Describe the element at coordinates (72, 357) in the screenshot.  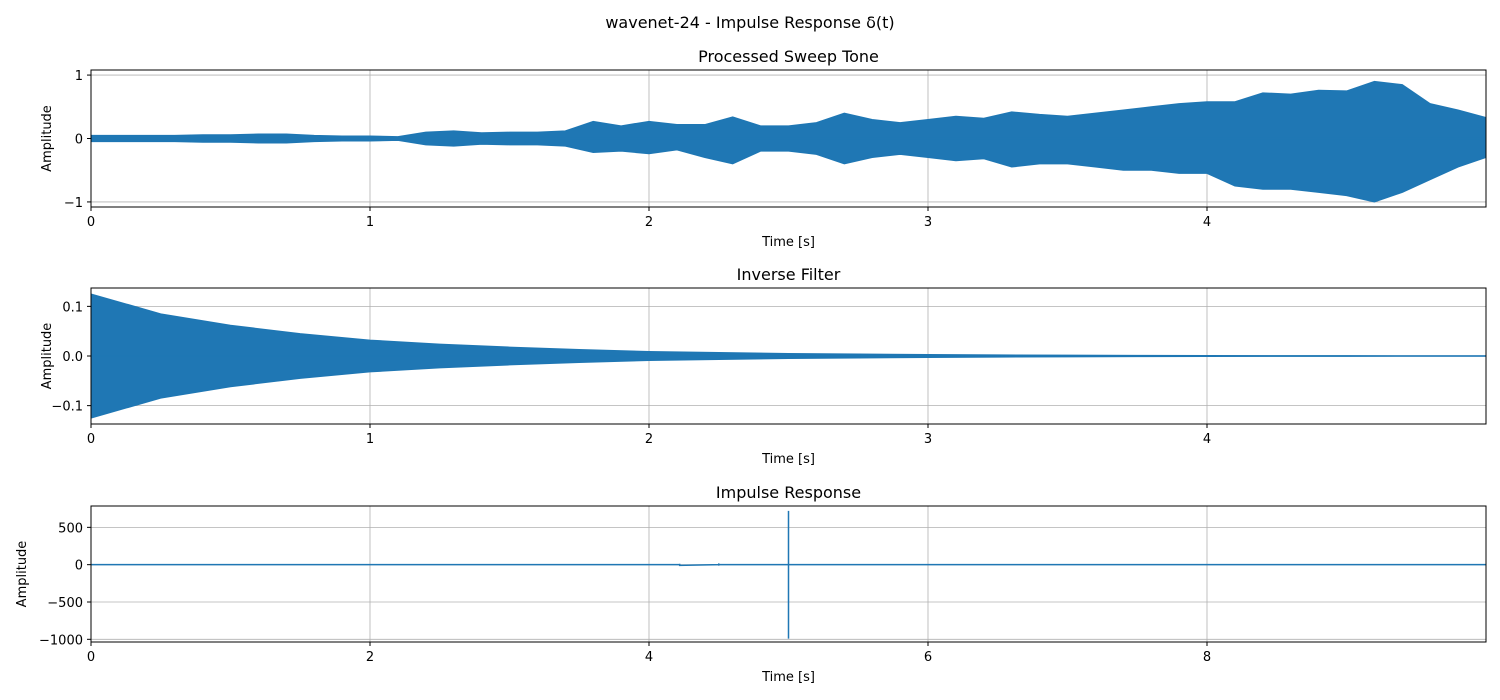
I see `y-tick-label: 0.0` at that location.